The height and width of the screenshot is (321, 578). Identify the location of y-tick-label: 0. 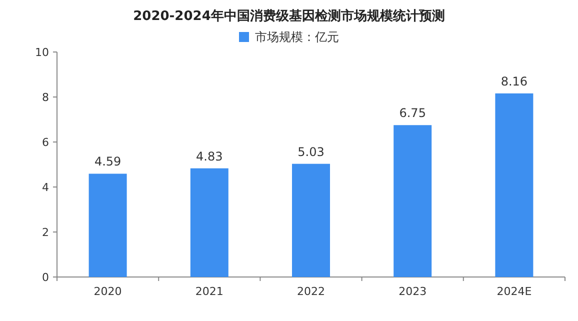
(45, 277).